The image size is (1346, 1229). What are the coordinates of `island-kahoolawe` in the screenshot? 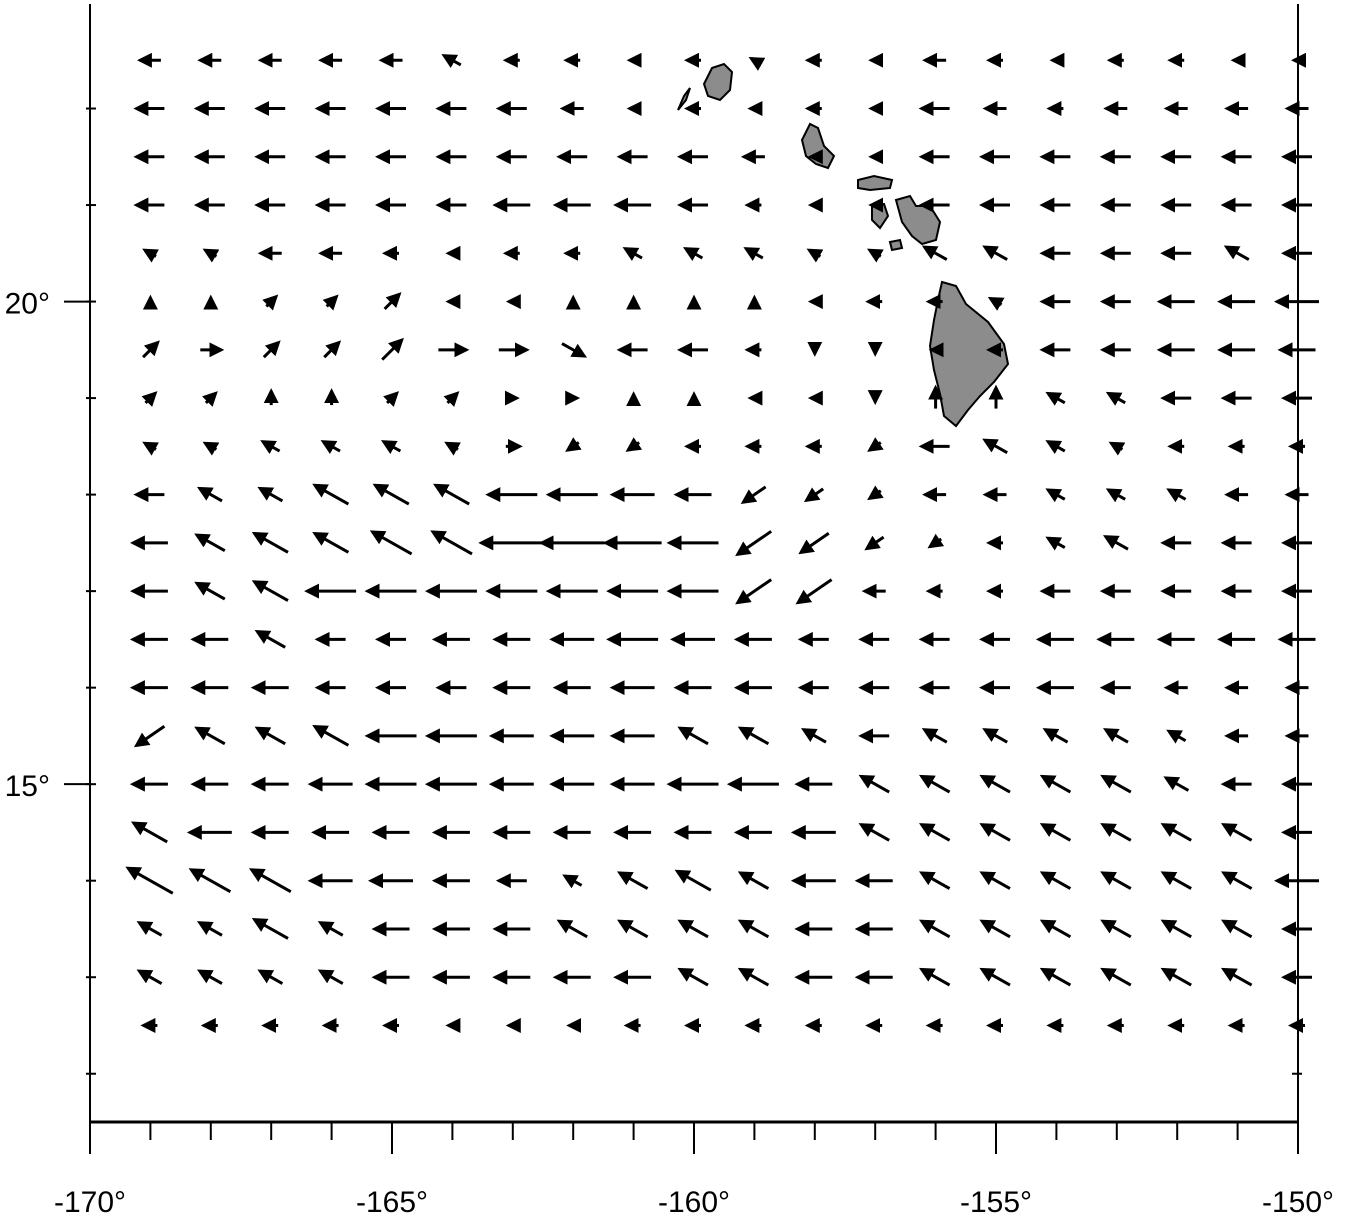 It's located at (896, 245).